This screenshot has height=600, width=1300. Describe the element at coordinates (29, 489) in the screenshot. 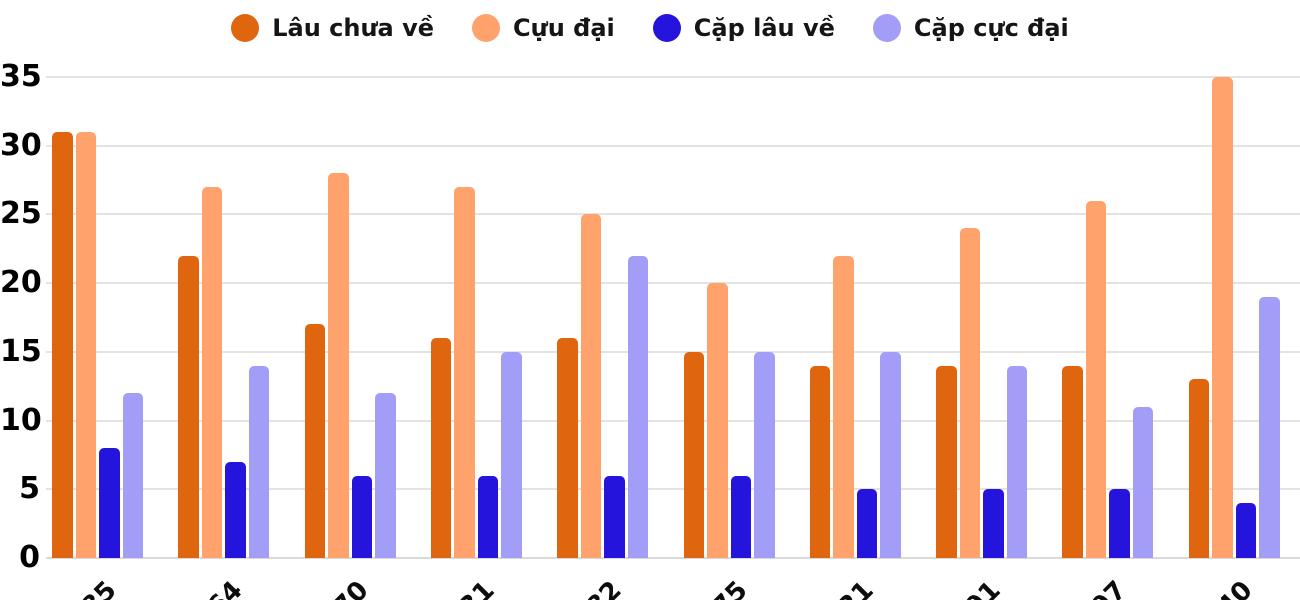

I see `y-tick-label: 5` at that location.